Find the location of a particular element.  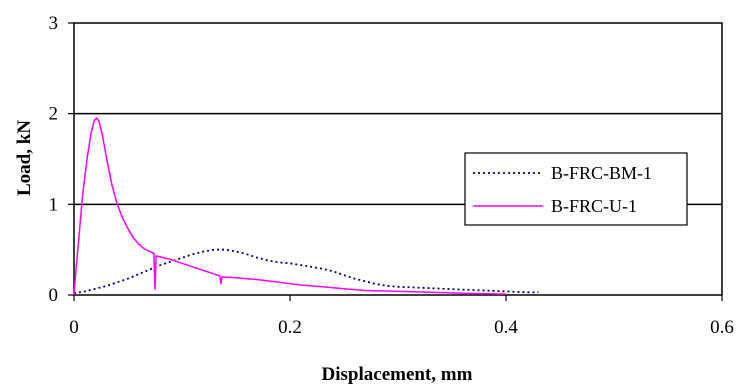

y-tick-label: 2 is located at coordinates (54, 114).